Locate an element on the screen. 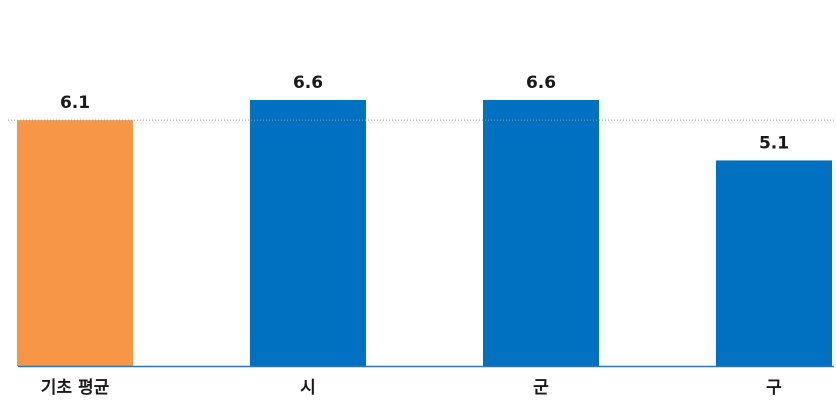 The image size is (836, 404). value-label: 5.1 is located at coordinates (774, 143).